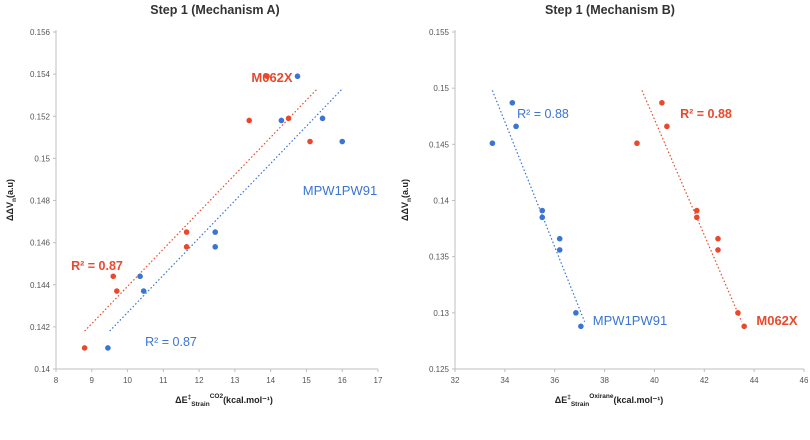 The image size is (810, 440). Describe the element at coordinates (340, 190) in the screenshot. I see `chart-a-mpw1pw91-label: MPW1PW91` at that location.